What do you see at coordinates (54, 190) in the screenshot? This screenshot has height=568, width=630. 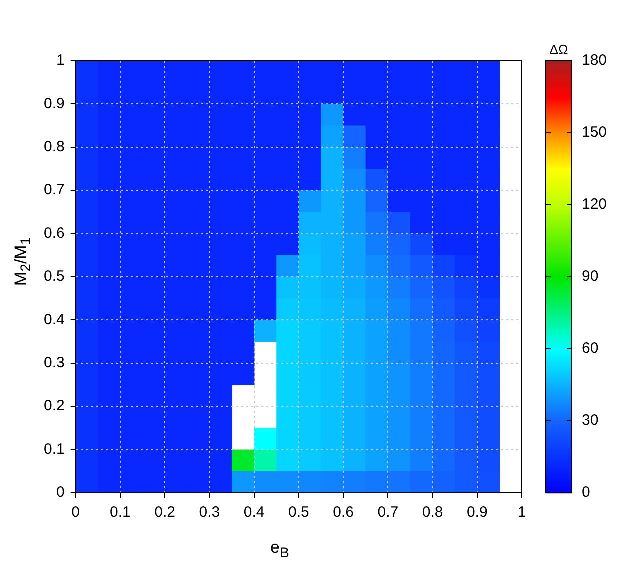 I see `y-tick-label: 0.7` at bounding box center [54, 190].